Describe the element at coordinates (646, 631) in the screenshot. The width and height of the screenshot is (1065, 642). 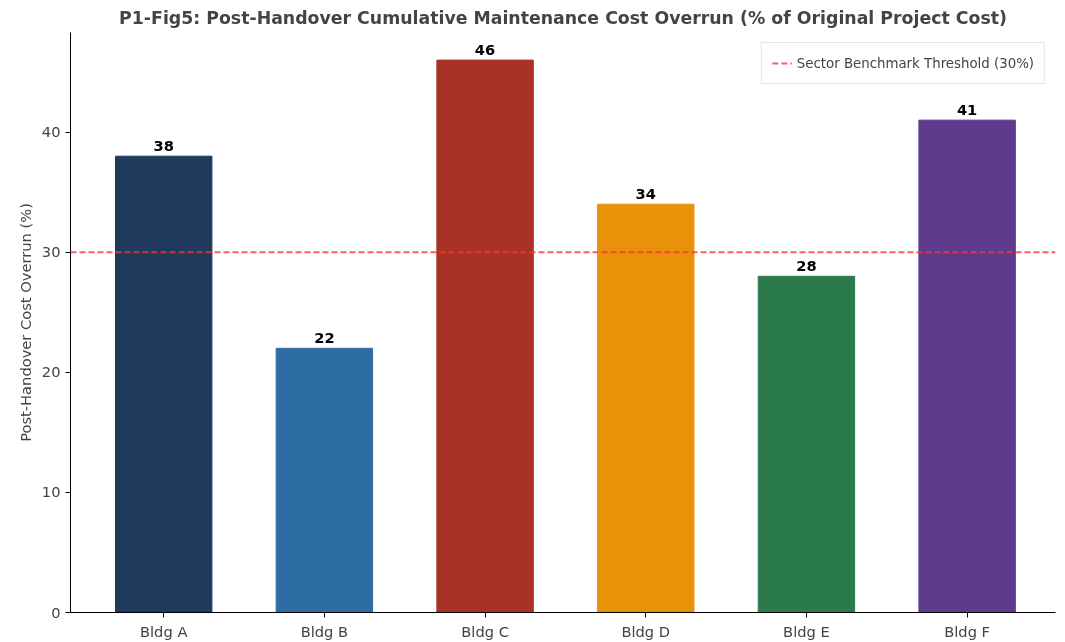
I see `x-tick-label: Bldg D` at that location.